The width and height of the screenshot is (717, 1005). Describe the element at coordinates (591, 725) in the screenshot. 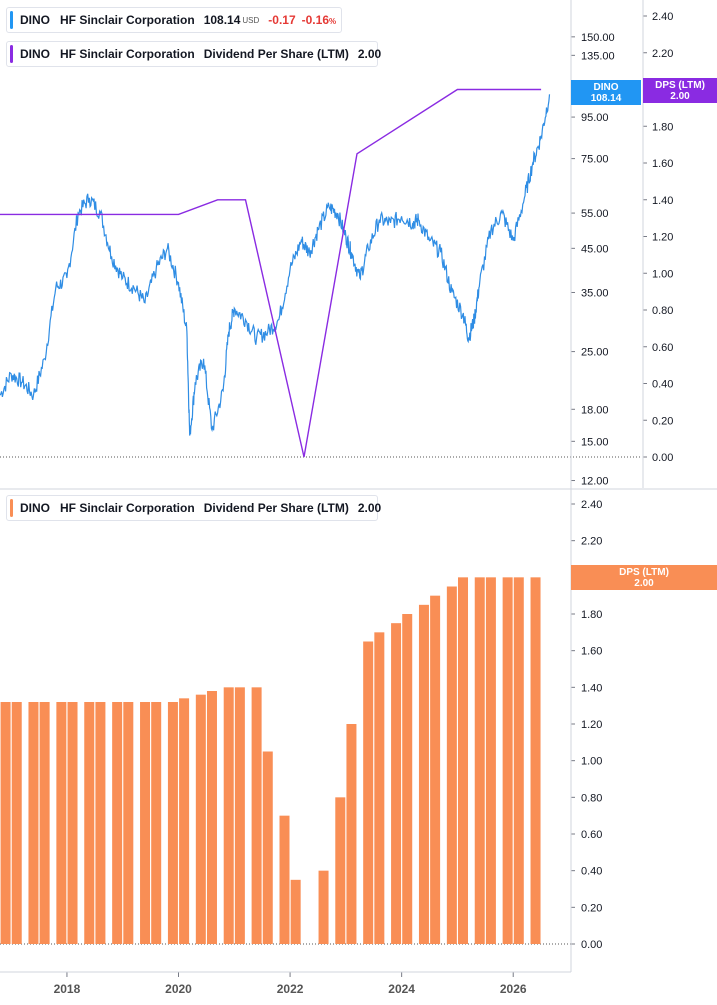

I see `dps-bottom-tick-label-6: 1.20` at that location.